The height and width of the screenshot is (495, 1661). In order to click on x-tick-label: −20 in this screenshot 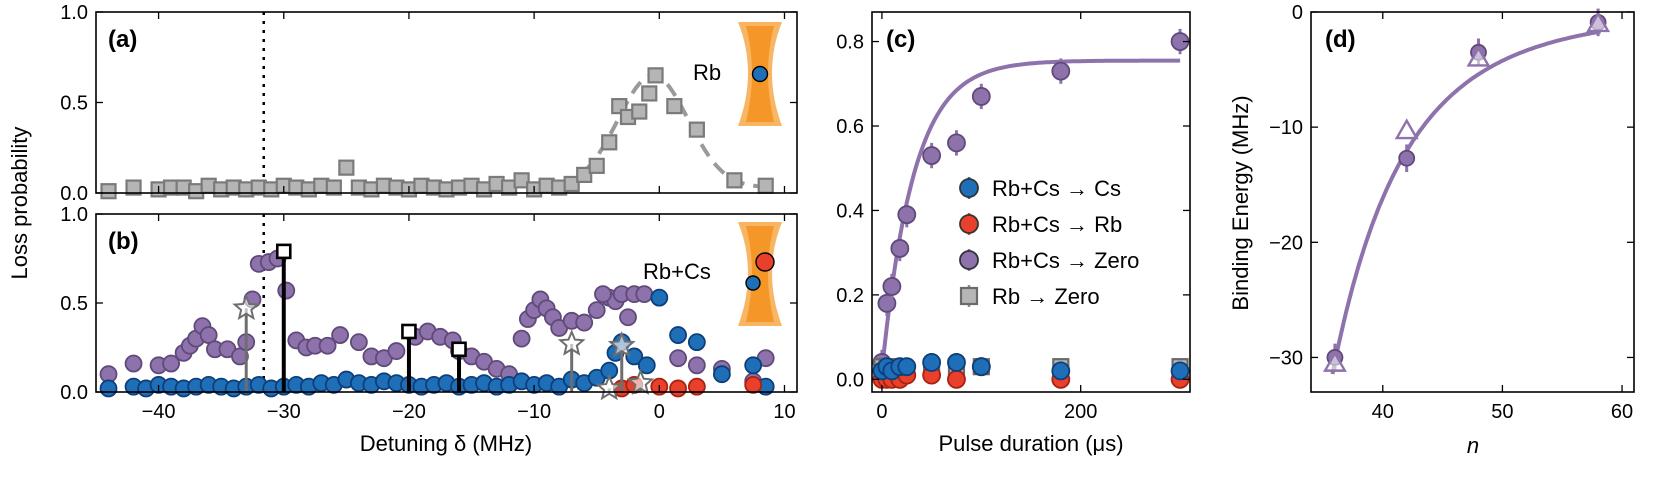, I will do `click(409, 412)`.